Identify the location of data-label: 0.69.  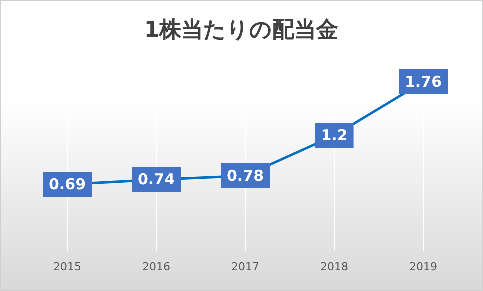
(67, 185).